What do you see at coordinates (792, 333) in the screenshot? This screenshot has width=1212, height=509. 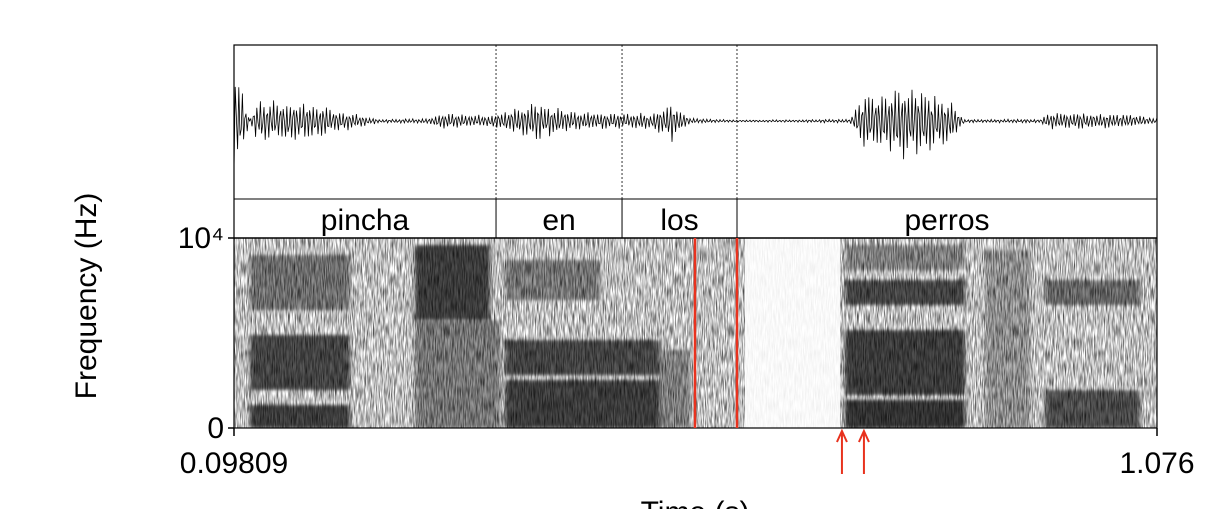 I see `silence` at bounding box center [792, 333].